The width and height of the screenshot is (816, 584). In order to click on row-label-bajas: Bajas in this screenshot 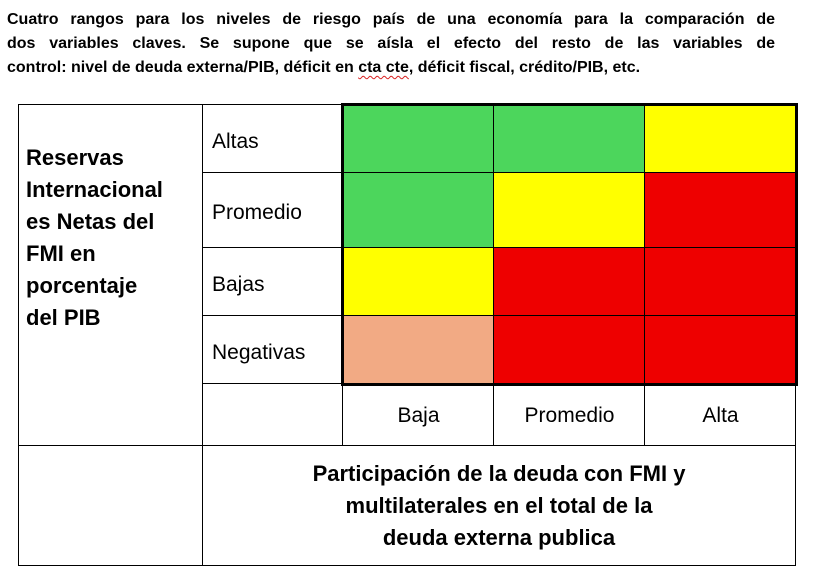, I will do `click(238, 284)`.